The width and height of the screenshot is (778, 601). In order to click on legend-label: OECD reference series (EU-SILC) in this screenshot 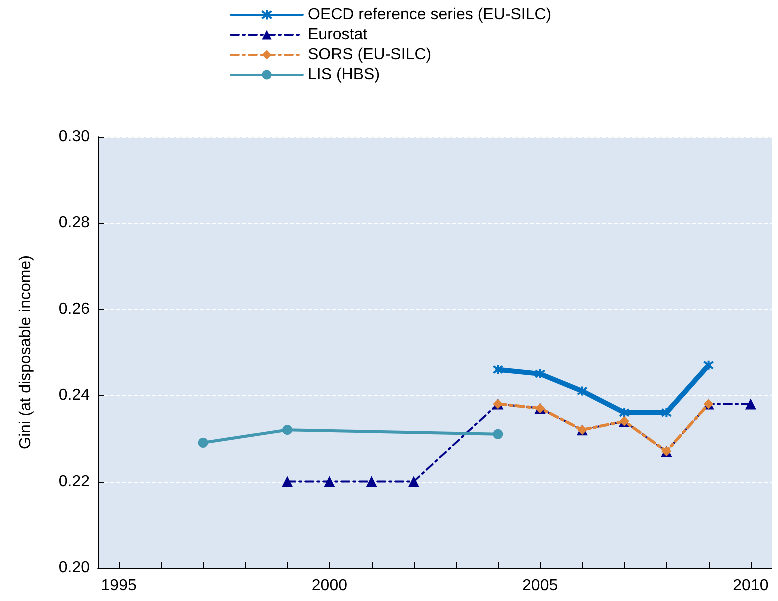, I will do `click(430, 15)`.